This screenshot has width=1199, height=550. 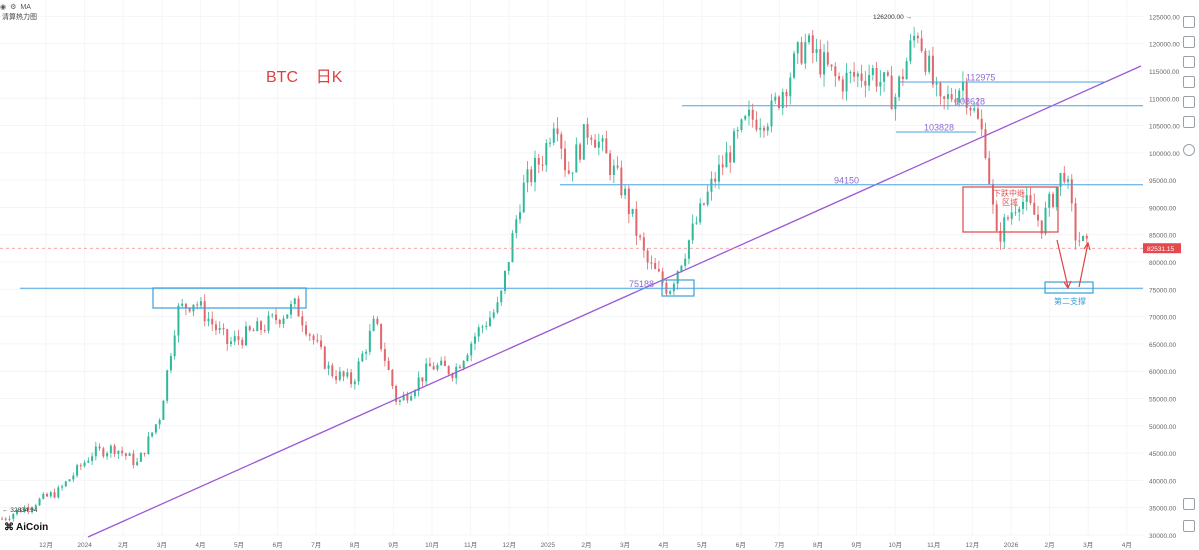 What do you see at coordinates (1162, 427) in the screenshot?
I see `y-tick-label: 50000.00` at bounding box center [1162, 427].